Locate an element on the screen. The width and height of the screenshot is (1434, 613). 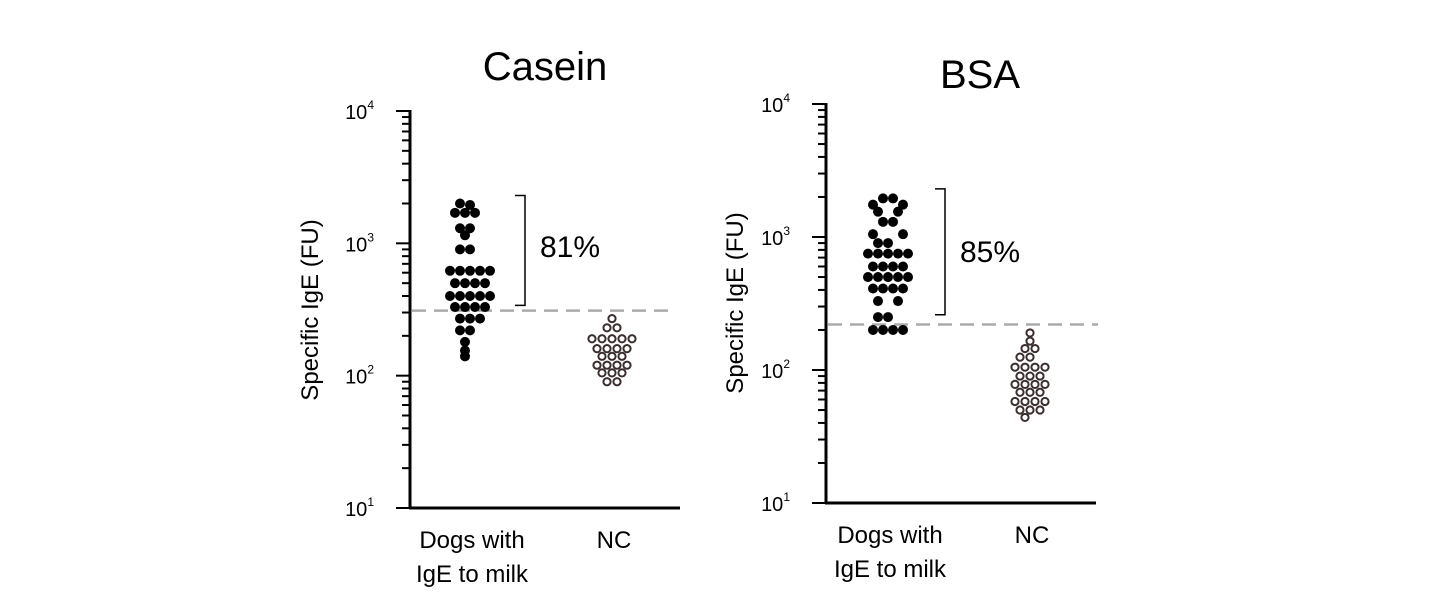
y-tick-label: 10¹ is located at coordinates (775, 503).